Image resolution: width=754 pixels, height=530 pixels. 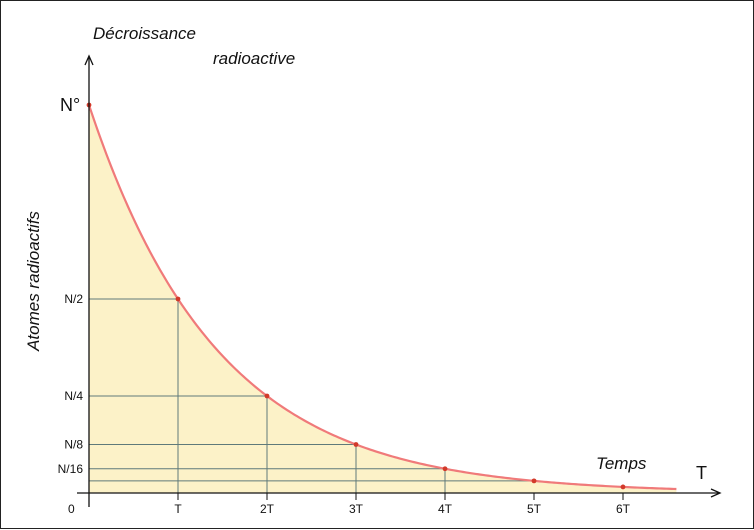 I want to click on x-tick-label: T, so click(x=178, y=509).